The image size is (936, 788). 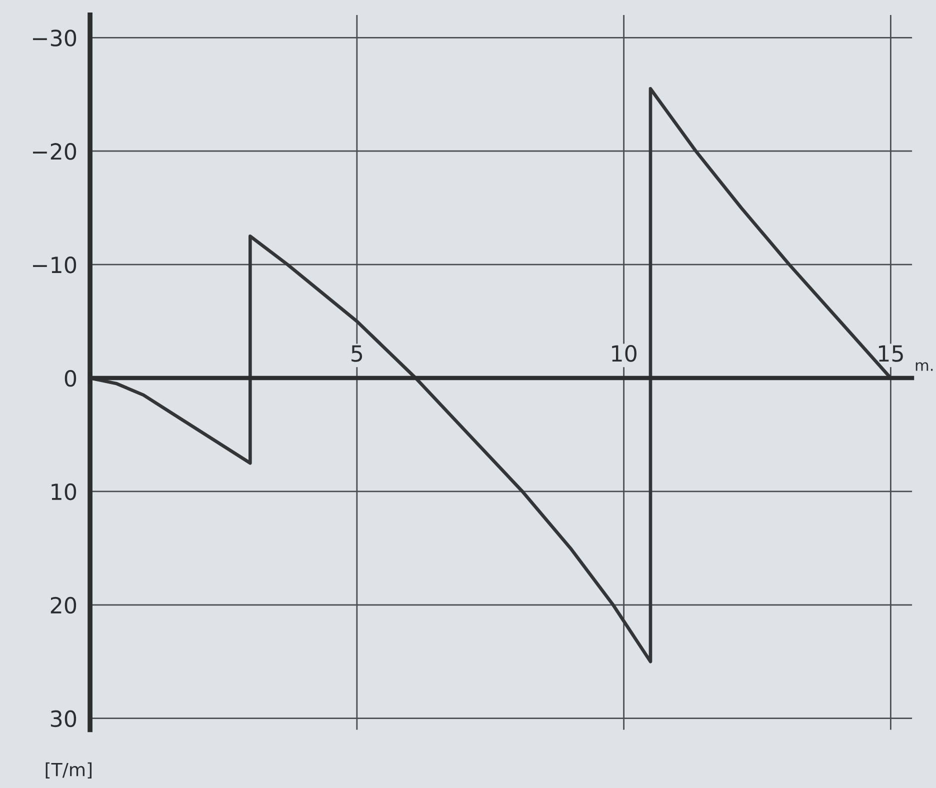 I want to click on y-tick-label: −20, so click(x=54, y=151).